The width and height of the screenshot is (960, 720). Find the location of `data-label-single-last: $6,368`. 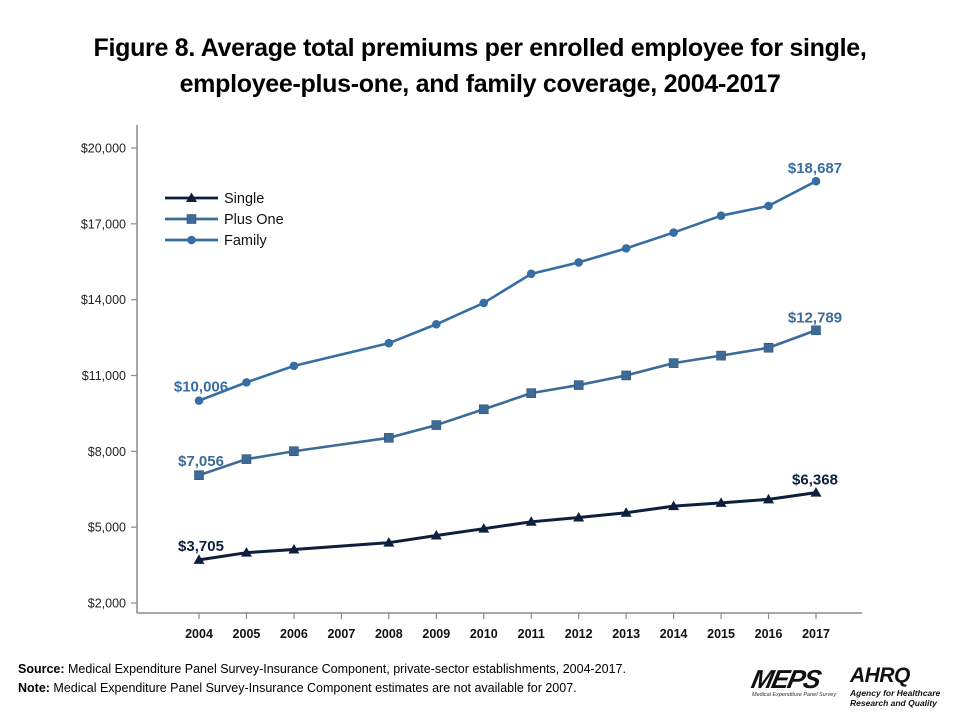

data-label-single-last: $6,368 is located at coordinates (815, 480).